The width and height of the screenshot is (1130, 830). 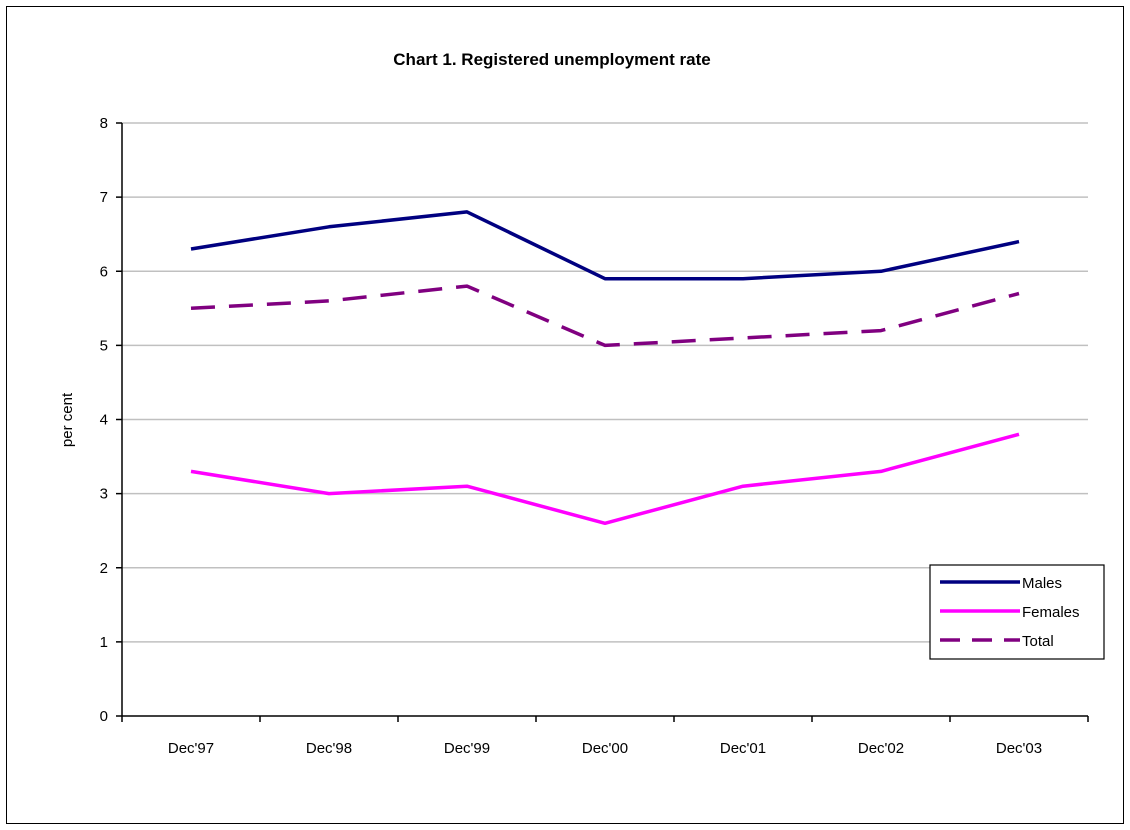 What do you see at coordinates (191, 748) in the screenshot?
I see `x-tick-label: Dec'97` at bounding box center [191, 748].